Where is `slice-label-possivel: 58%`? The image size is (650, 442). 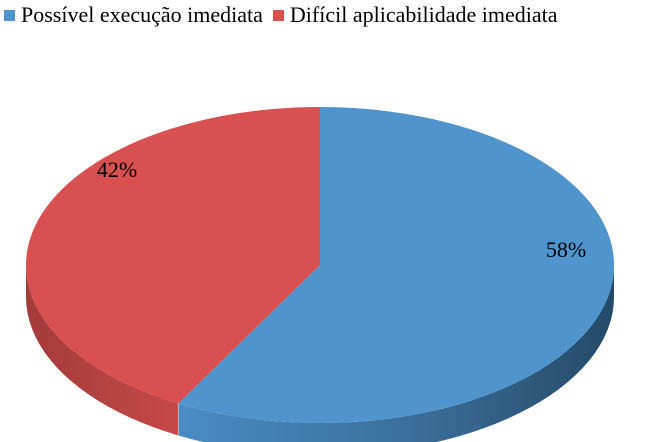 slice-label-possivel: 58% is located at coordinates (566, 249).